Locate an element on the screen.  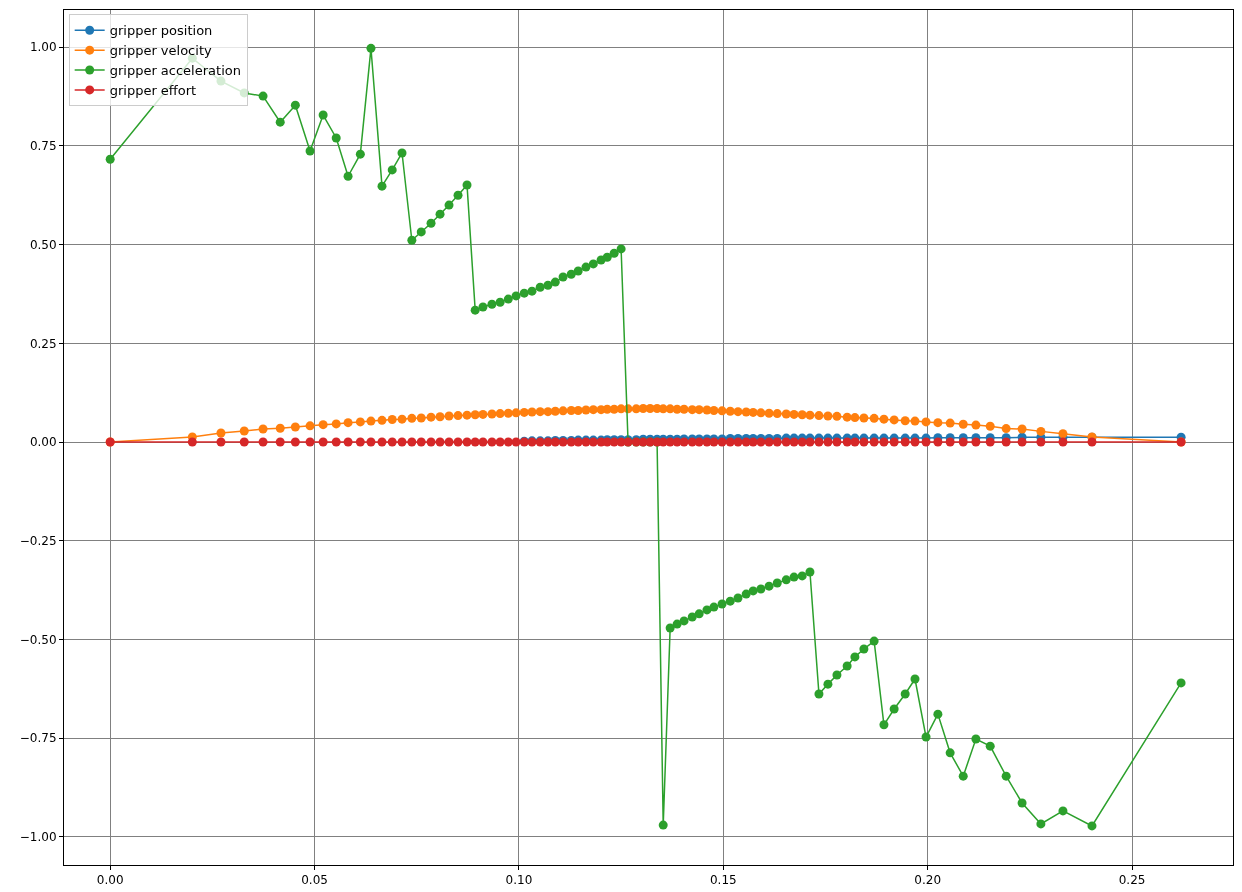
x-tick-label: 0.15 is located at coordinates (723, 880).